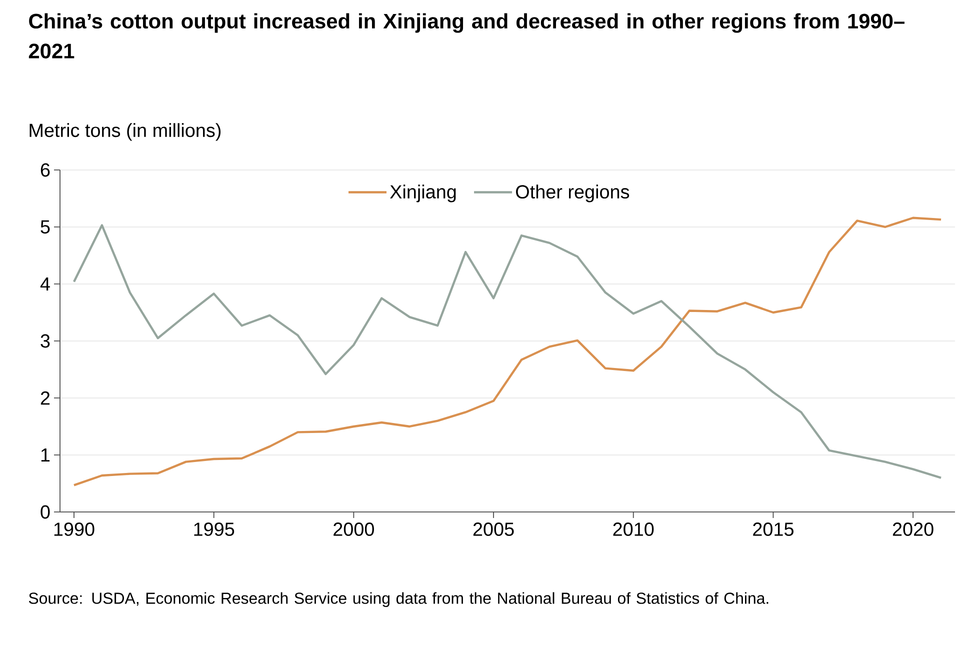 This screenshot has width=966, height=650. What do you see at coordinates (214, 529) in the screenshot?
I see `x-tick-label: 1995` at bounding box center [214, 529].